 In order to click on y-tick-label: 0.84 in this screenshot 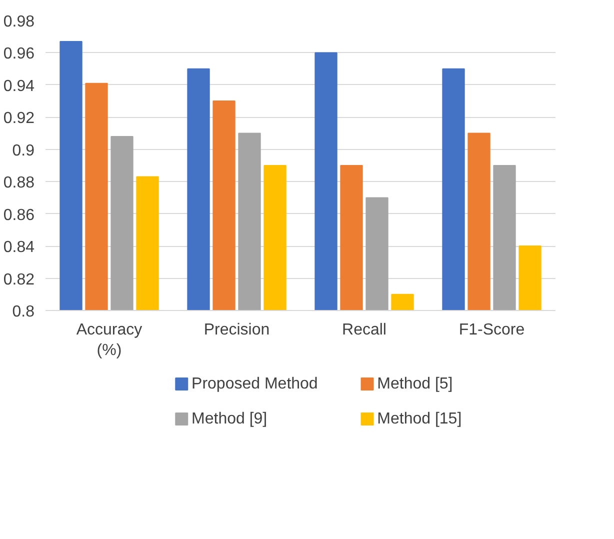, I will do `click(19, 247)`.